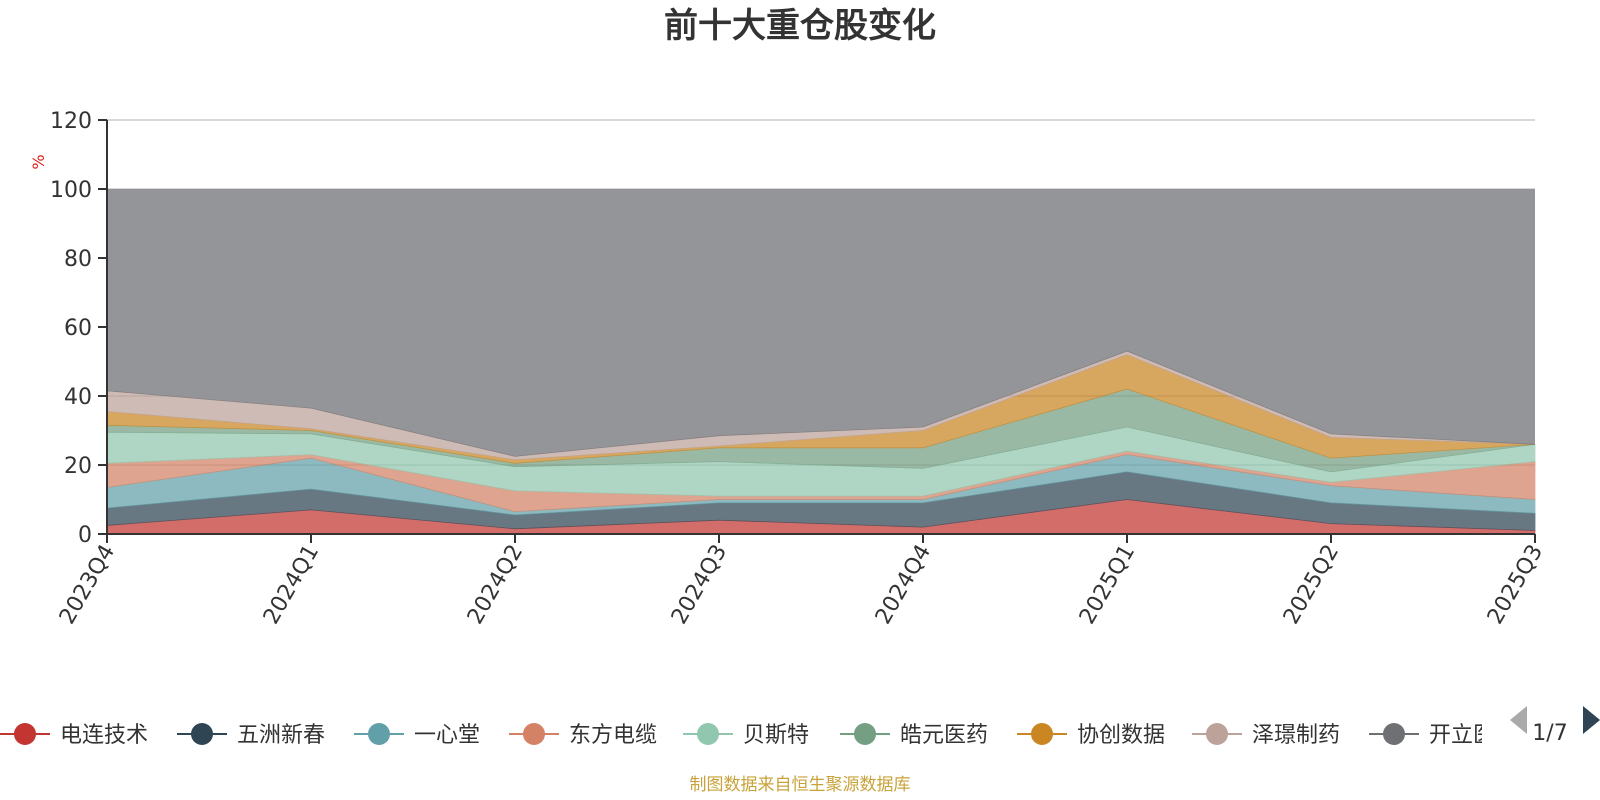 The width and height of the screenshot is (1600, 800). Describe the element at coordinates (1549, 733) in the screenshot. I see `legend-page-indicator: 1/7` at that location.